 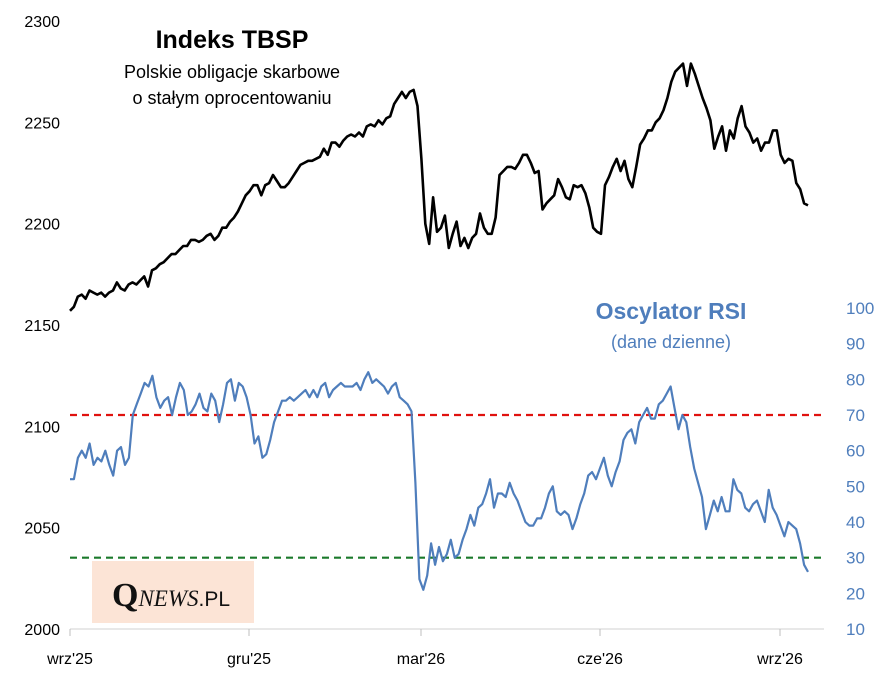 I want to click on x-axis-ticks: wrz'25 gru'25 mar'26 cze'26 wrz'26, so click(x=424, y=648).